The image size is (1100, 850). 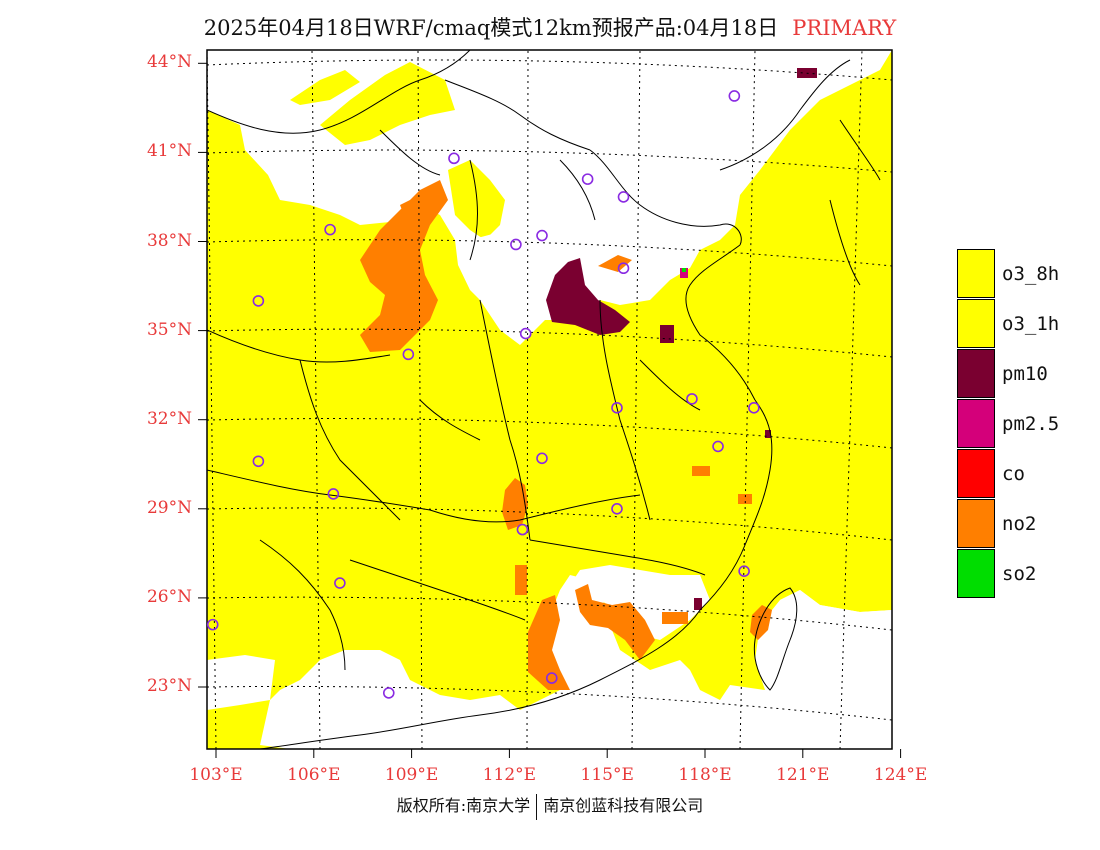 What do you see at coordinates (463, 805) in the screenshot?
I see `copyright-left: 版权所有:南京大学` at bounding box center [463, 805].